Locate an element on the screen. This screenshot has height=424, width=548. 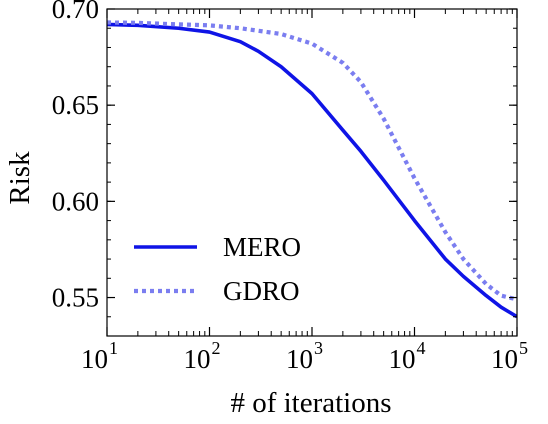
x-tick-exponent: 5 is located at coordinates (523, 348).